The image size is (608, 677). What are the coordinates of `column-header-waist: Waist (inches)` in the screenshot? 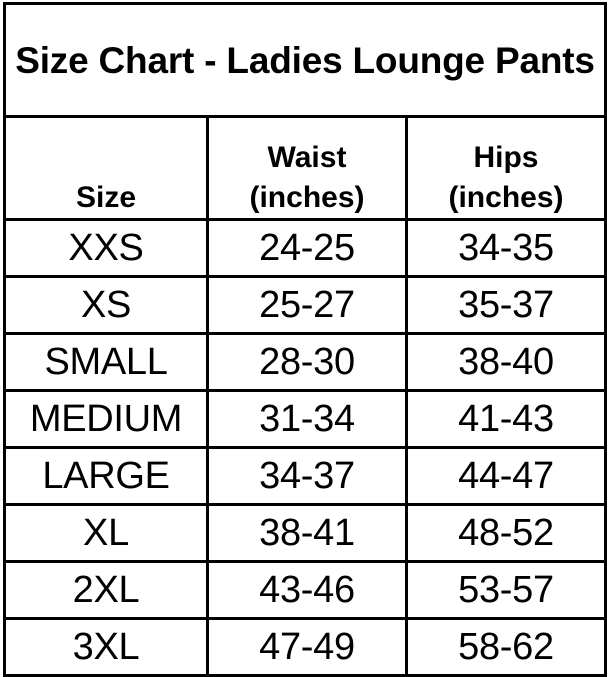 It's located at (307, 168).